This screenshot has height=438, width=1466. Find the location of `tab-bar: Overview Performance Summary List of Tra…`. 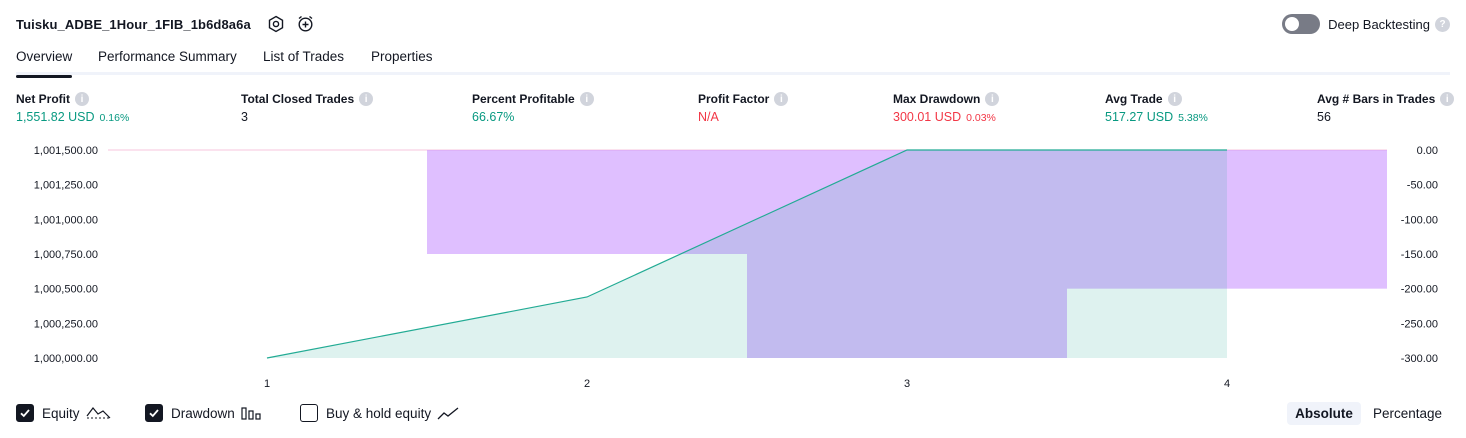

tab-bar: Overview Performance Summary List of Tra… is located at coordinates (733, 61).